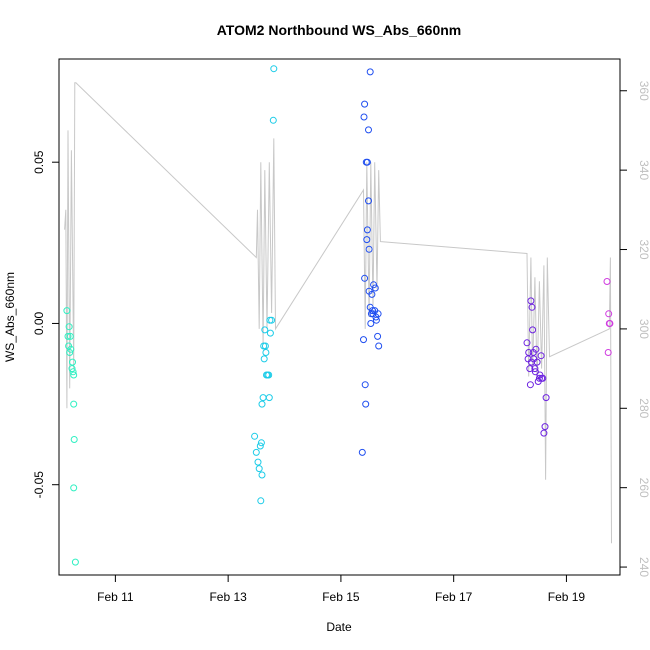 The height and width of the screenshot is (650, 650). I want to click on y2-tick-label: 360, so click(643, 91).